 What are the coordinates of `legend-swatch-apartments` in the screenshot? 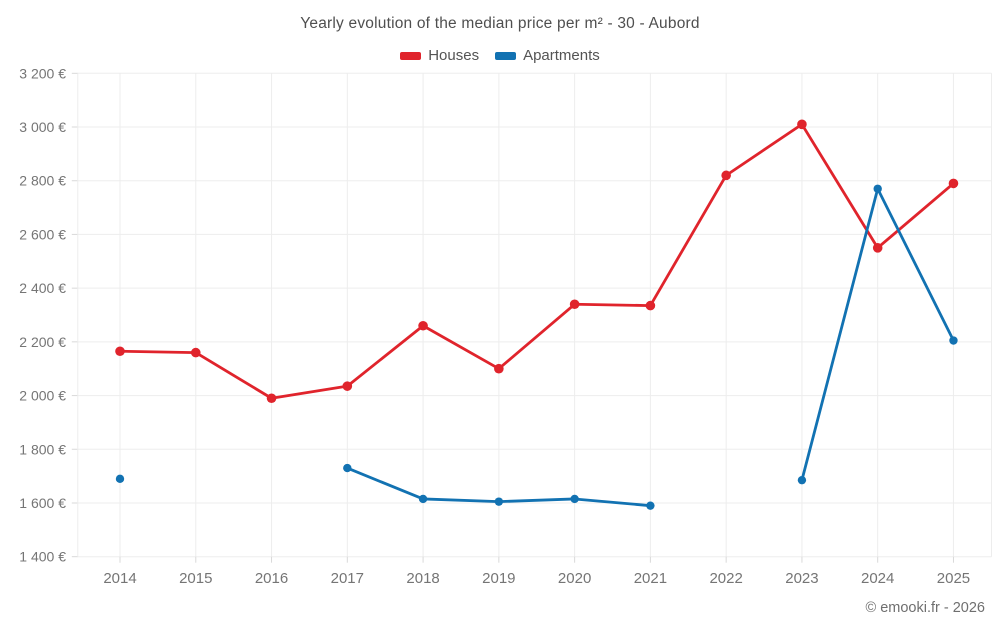 It's located at (506, 55).